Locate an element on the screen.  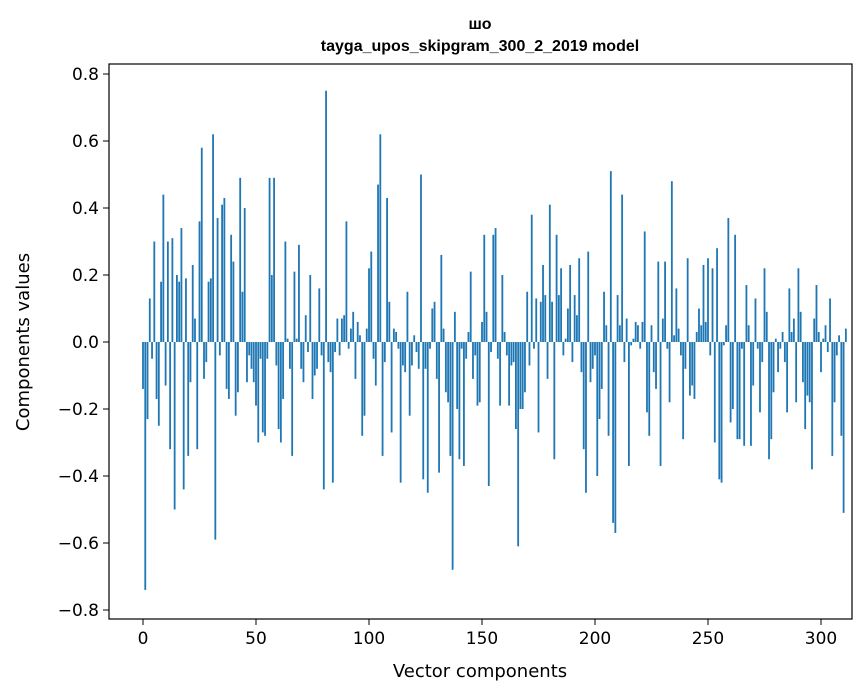
y-tick-label: −0.8 is located at coordinates (78, 611).